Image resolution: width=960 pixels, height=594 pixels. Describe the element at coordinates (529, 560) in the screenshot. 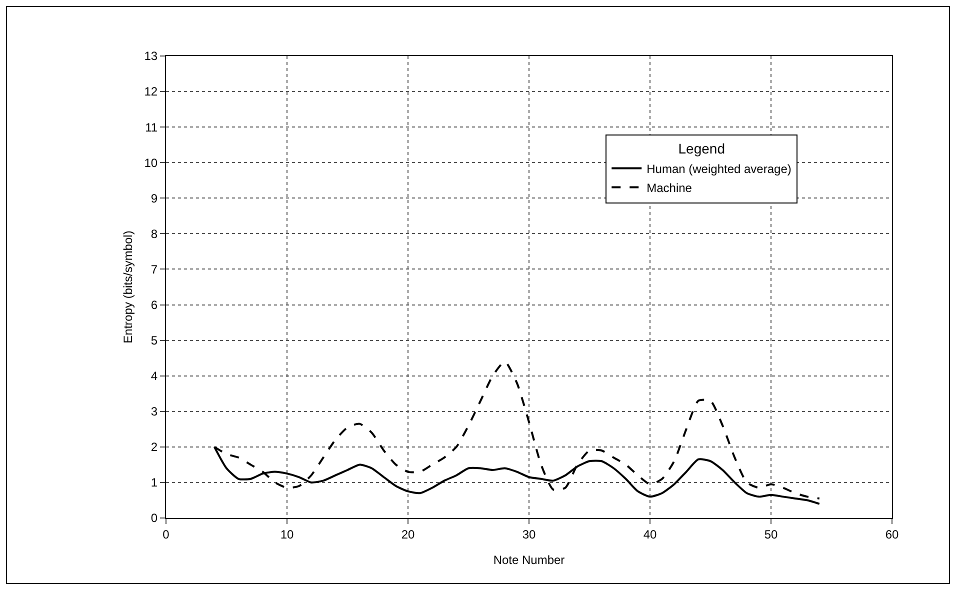

I see `x-axis-title: Note Number` at that location.